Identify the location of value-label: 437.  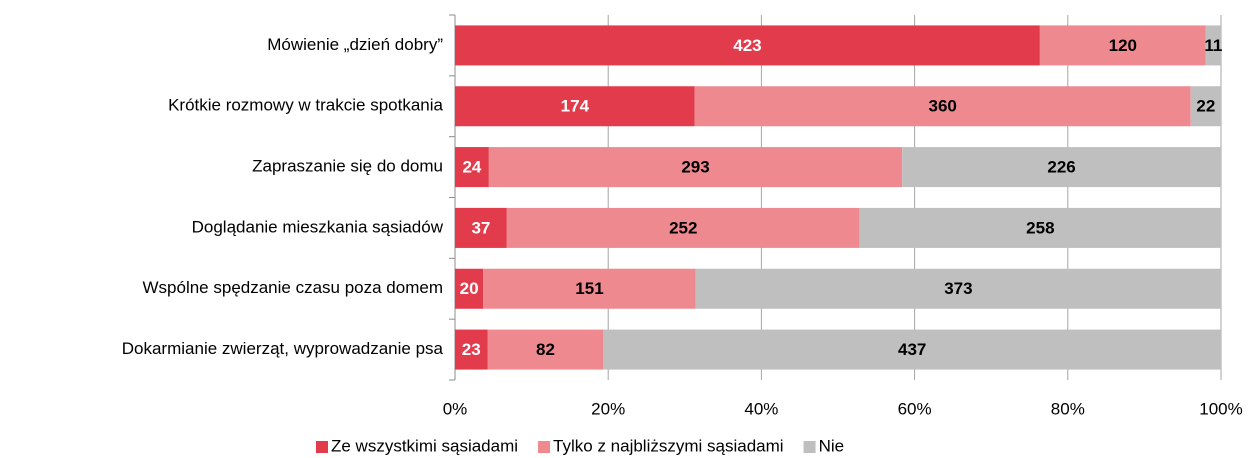
(912, 349).